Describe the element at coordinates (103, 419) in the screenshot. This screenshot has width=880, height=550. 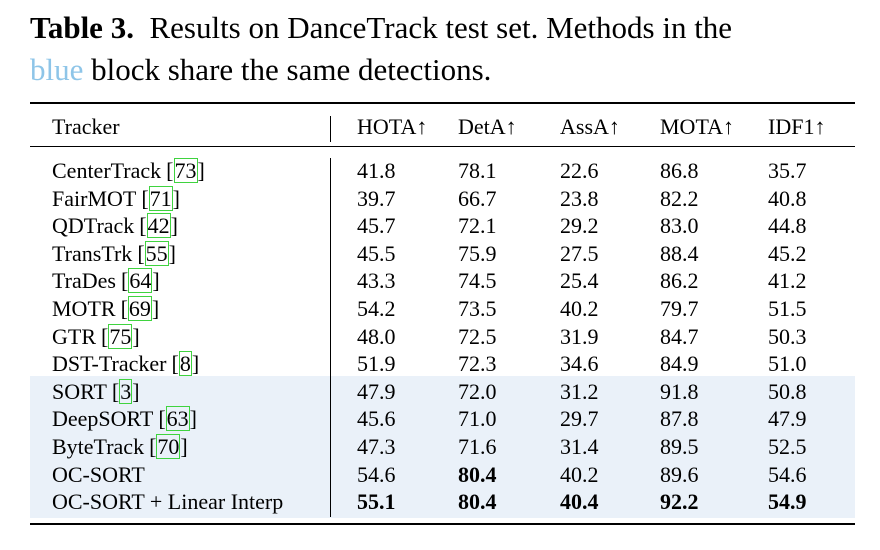
I see `tracker-name: DeepSORT` at that location.